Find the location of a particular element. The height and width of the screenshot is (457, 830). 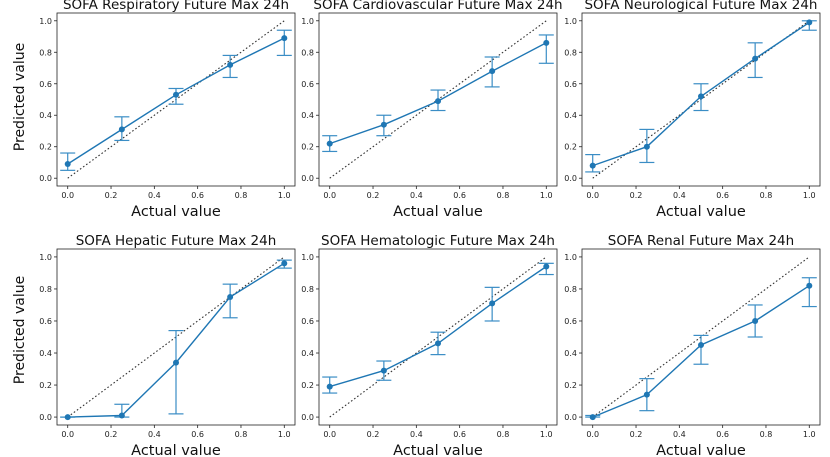

chart-title: SOFA Hematologic Future Max 24h is located at coordinates (438, 241).